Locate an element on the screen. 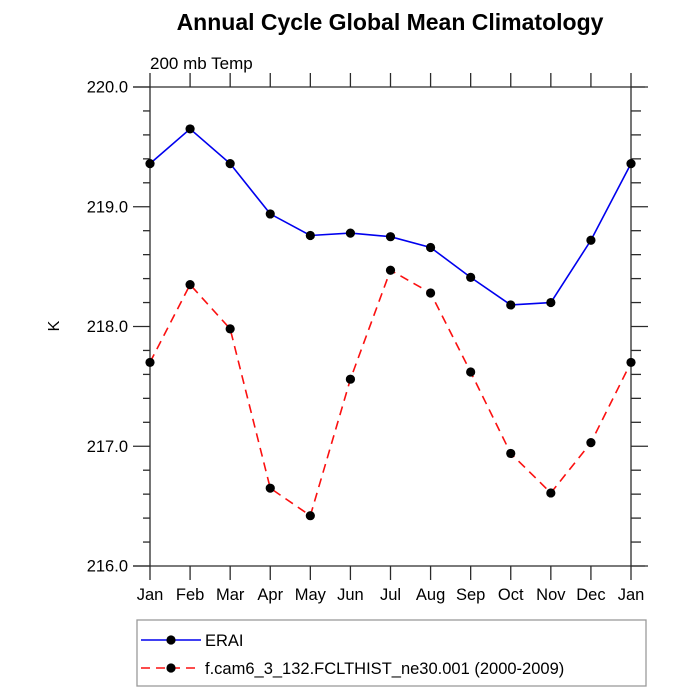 Image resolution: width=700 pixels, height=700 pixels. month-label: May is located at coordinates (311, 595).